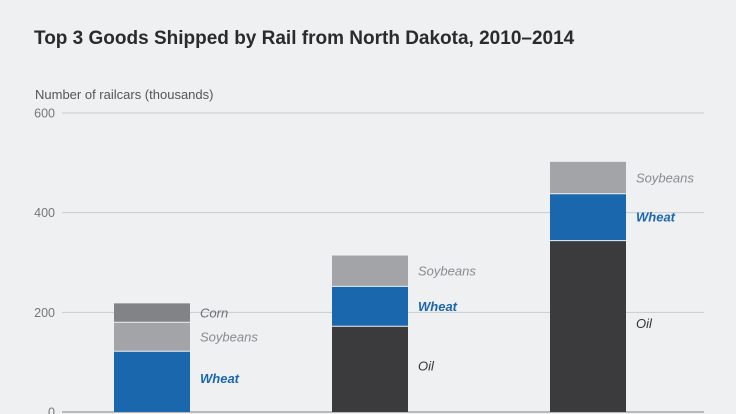 The height and width of the screenshot is (414, 736). I want to click on y-tick-label: 0, so click(51, 410).